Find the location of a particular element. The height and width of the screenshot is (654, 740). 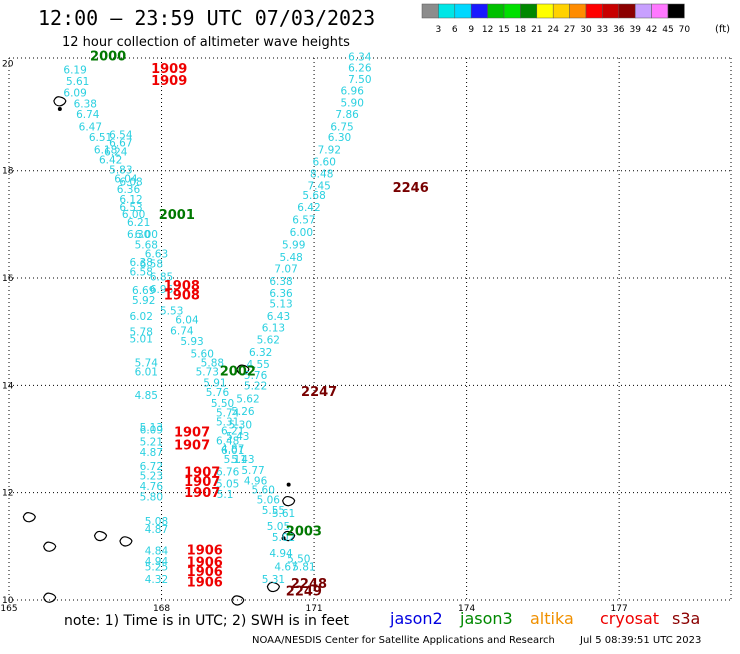

wave-height-value: 6.21 is located at coordinates (138, 223).